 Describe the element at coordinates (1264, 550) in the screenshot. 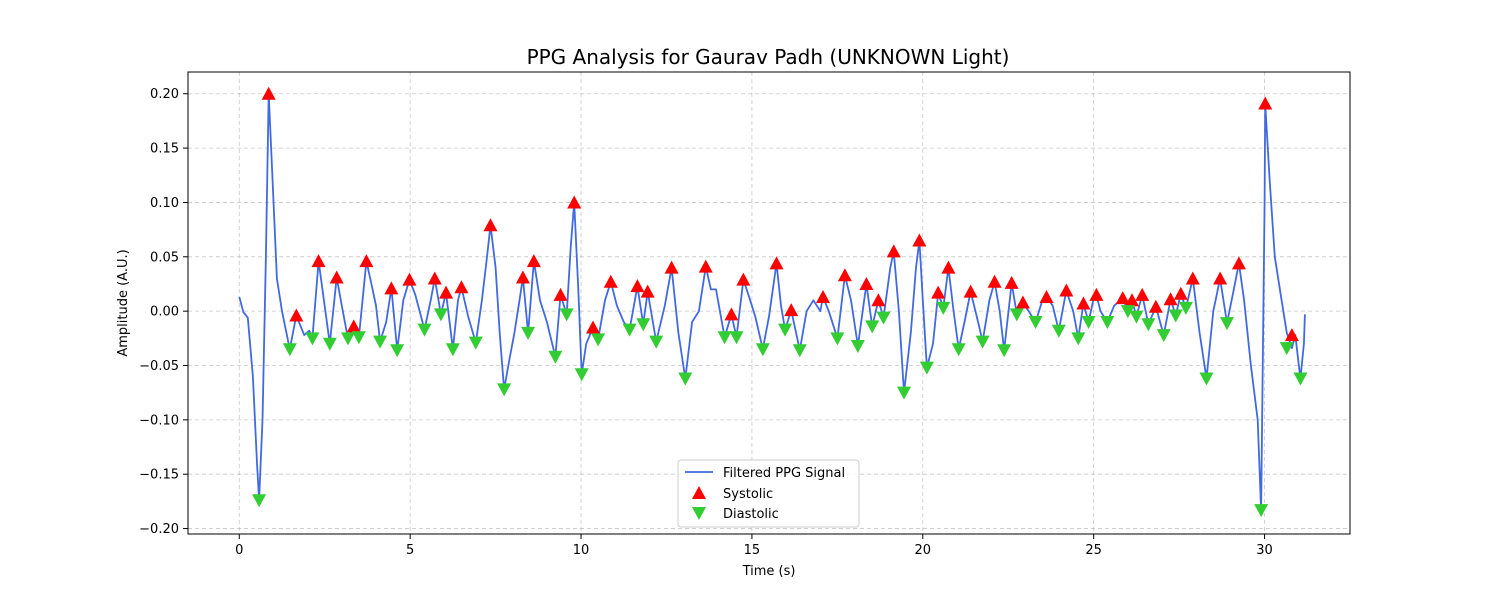

I see `x-tick-label: 30` at that location.